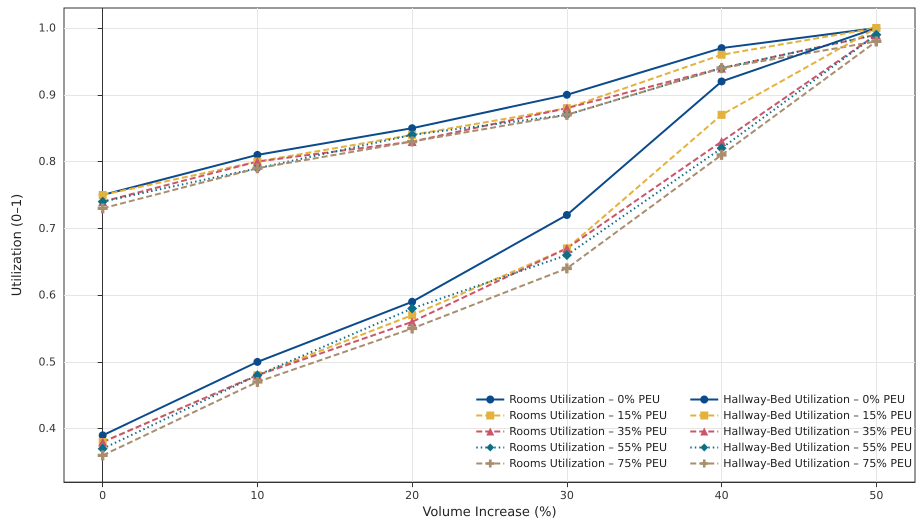 The height and width of the screenshot is (524, 923). Describe the element at coordinates (876, 495) in the screenshot. I see `x-tick-label: 50` at that location.